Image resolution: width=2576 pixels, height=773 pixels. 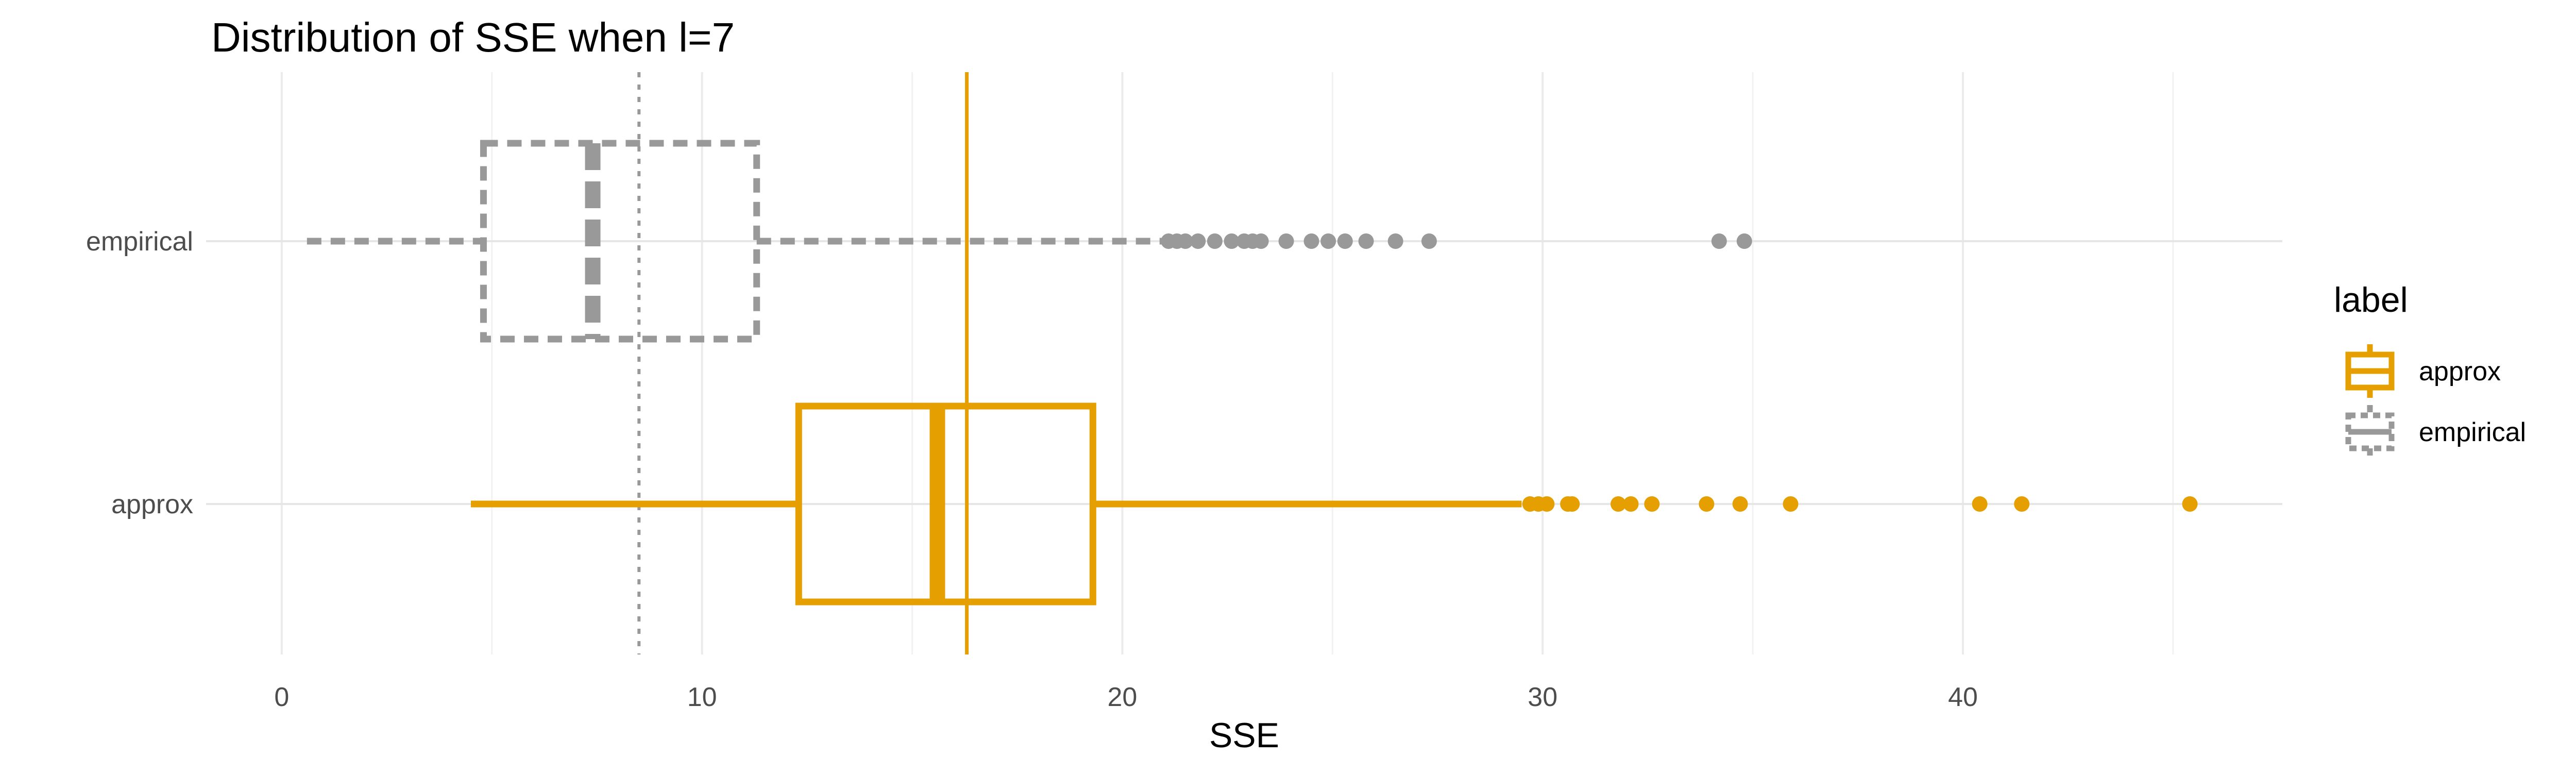 I want to click on y-tick-labels: empirical approx, so click(x=139, y=373).